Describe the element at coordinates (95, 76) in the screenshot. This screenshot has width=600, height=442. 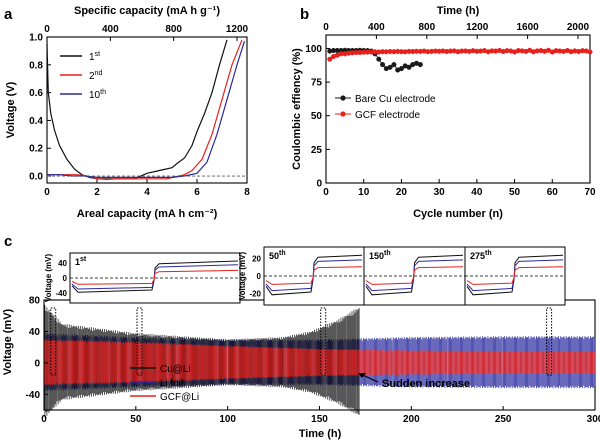
I see `chart-a-legend-label: 2nd` at that location.